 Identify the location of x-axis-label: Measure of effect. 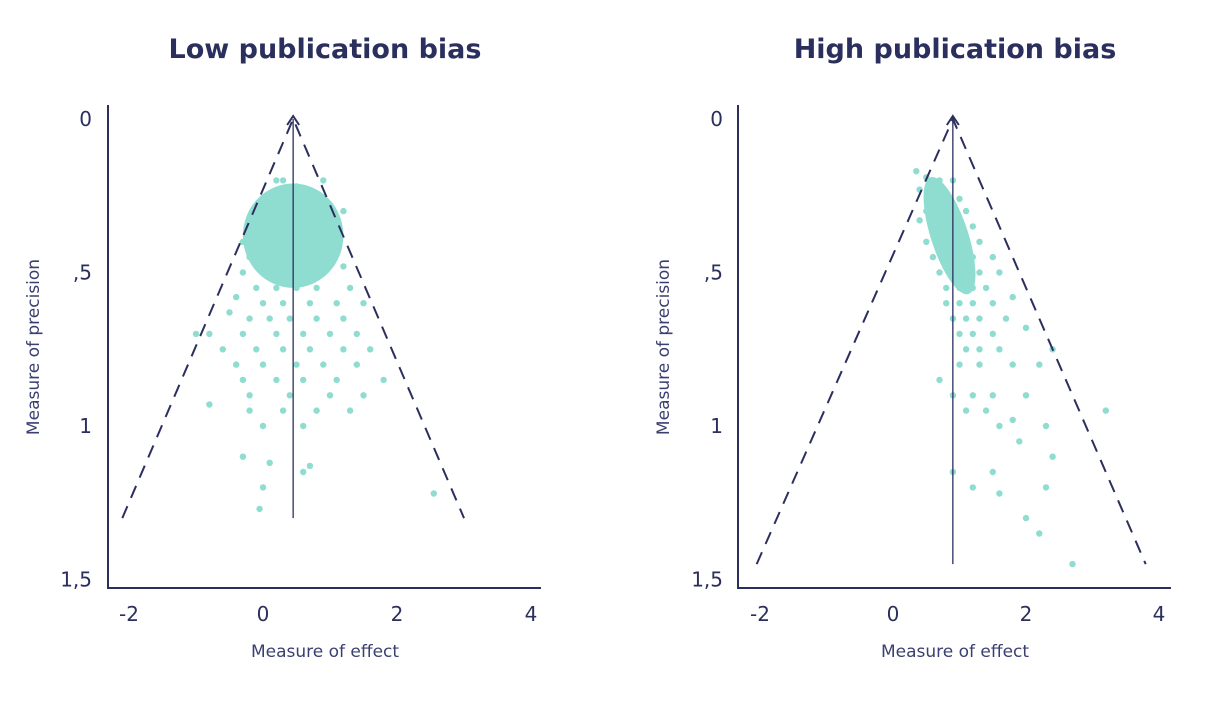
(325, 652).